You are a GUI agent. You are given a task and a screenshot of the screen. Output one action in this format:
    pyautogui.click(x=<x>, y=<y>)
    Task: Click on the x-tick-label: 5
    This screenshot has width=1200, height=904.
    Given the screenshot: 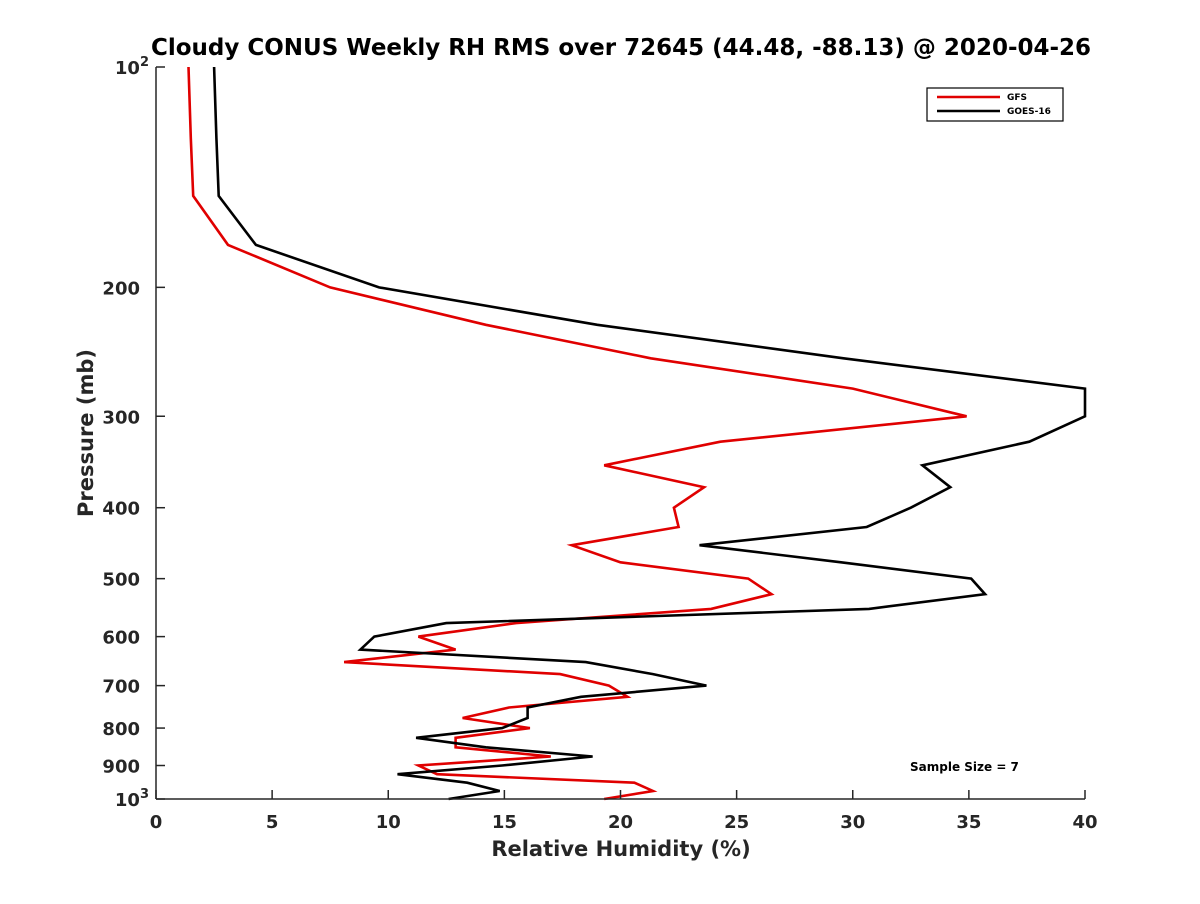 What is the action you would take?
    pyautogui.click(x=272, y=822)
    